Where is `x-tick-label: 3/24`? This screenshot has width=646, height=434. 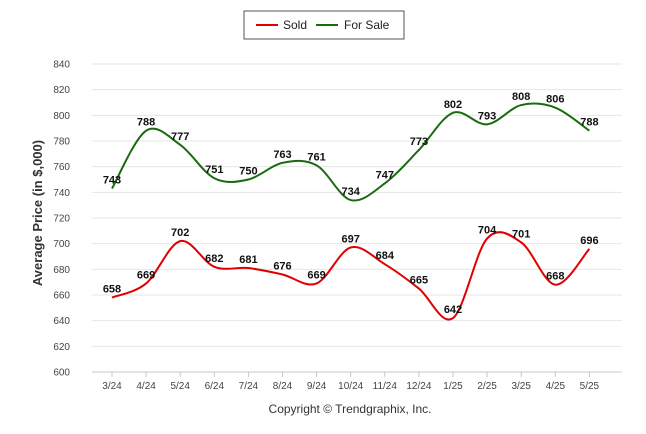 x-tick-label: 3/24 is located at coordinates (112, 386).